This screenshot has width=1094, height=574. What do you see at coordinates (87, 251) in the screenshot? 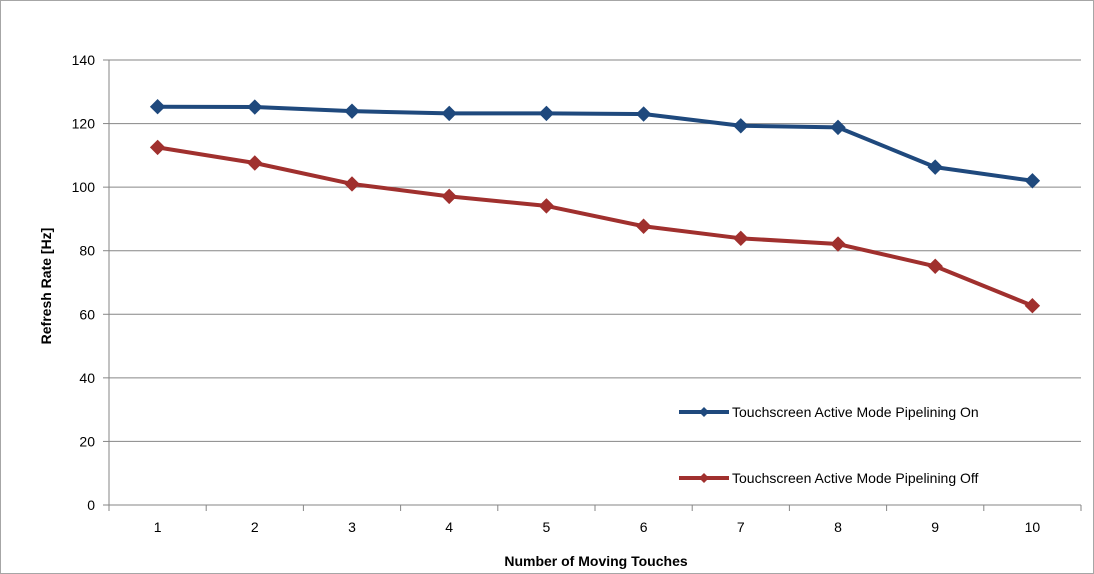
I see `y-tick-label: 80` at bounding box center [87, 251].